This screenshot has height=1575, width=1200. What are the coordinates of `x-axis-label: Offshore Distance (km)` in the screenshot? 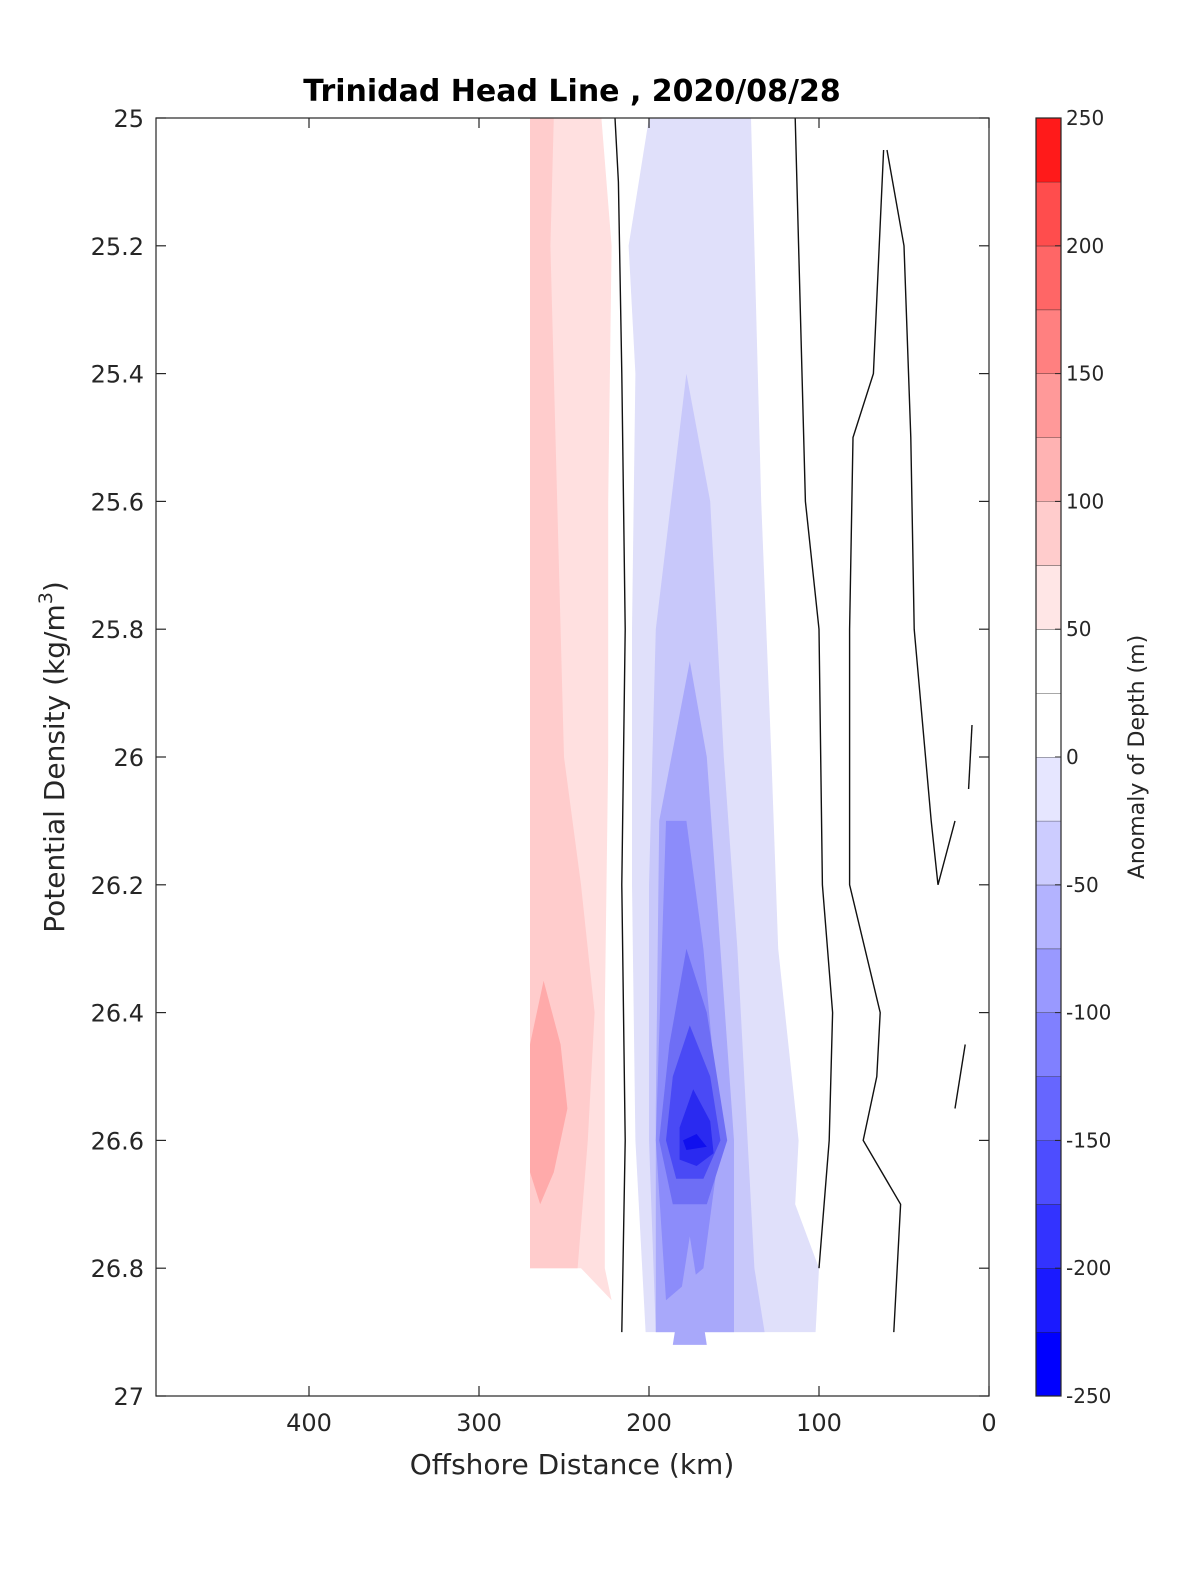 It's located at (572, 1464).